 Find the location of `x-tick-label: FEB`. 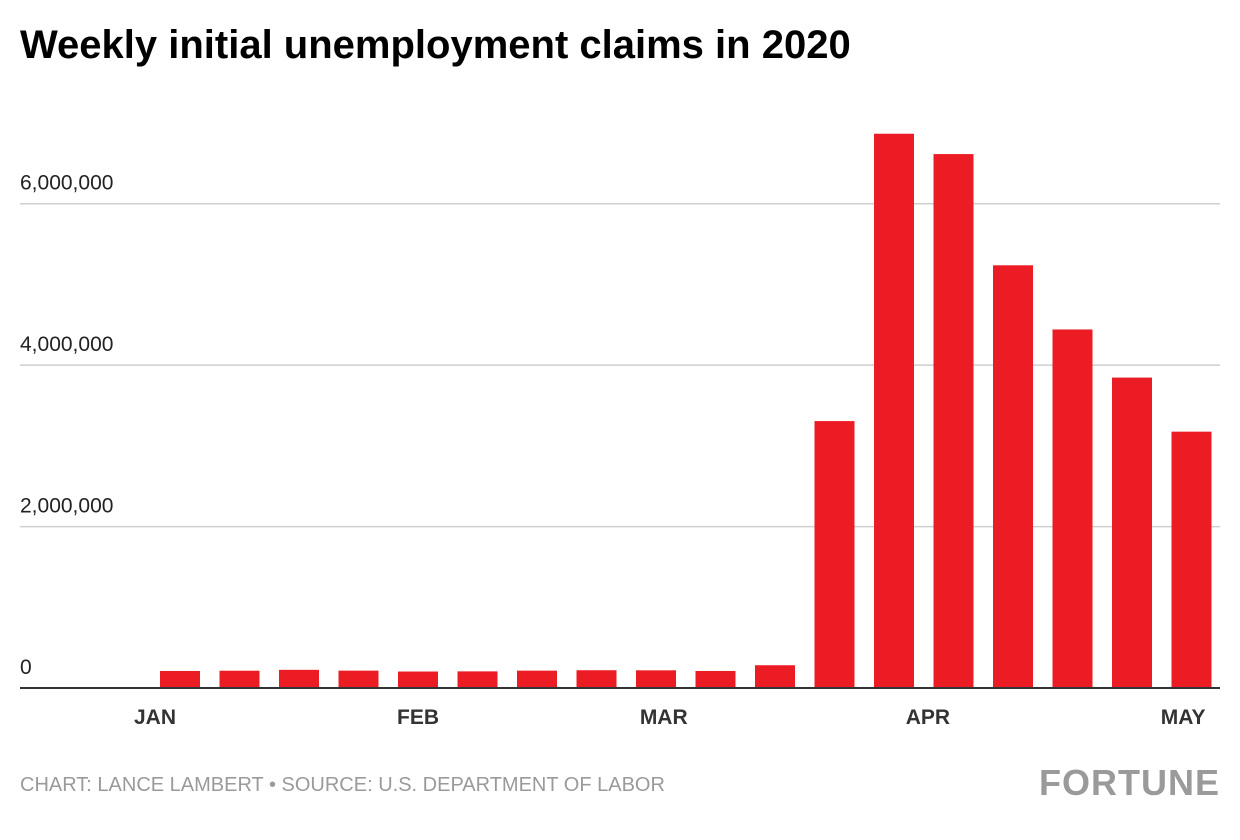

x-tick-label: FEB is located at coordinates (418, 717).